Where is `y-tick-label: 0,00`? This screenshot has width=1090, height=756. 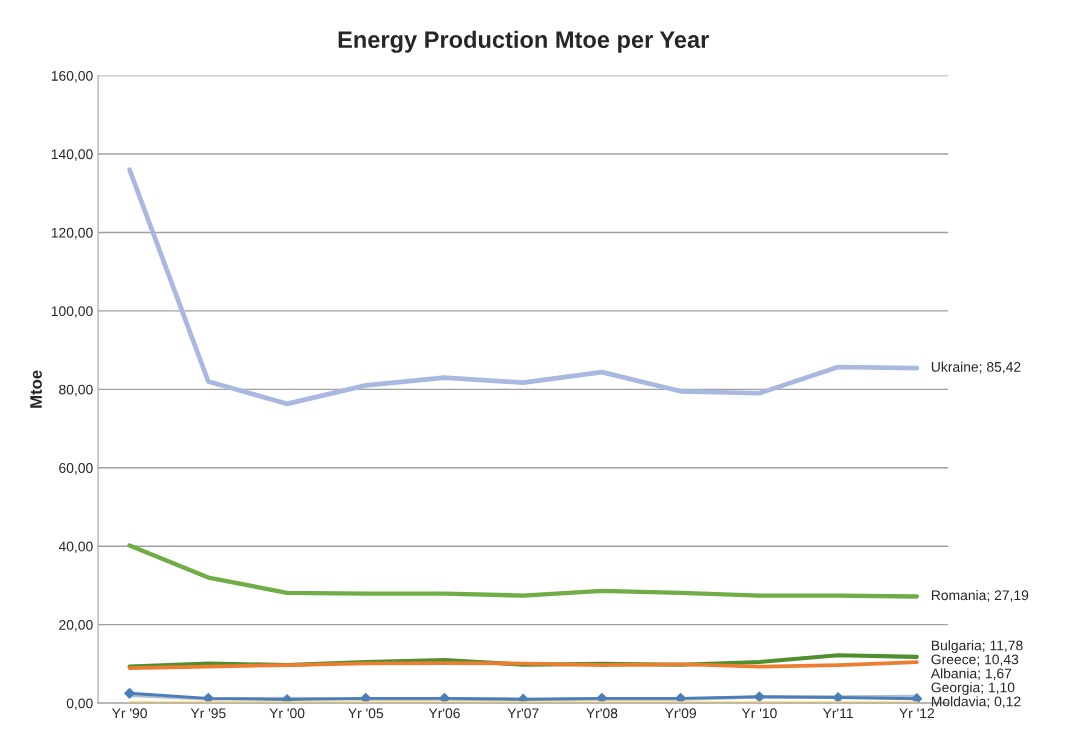 y-tick-label: 0,00 is located at coordinates (79, 704).